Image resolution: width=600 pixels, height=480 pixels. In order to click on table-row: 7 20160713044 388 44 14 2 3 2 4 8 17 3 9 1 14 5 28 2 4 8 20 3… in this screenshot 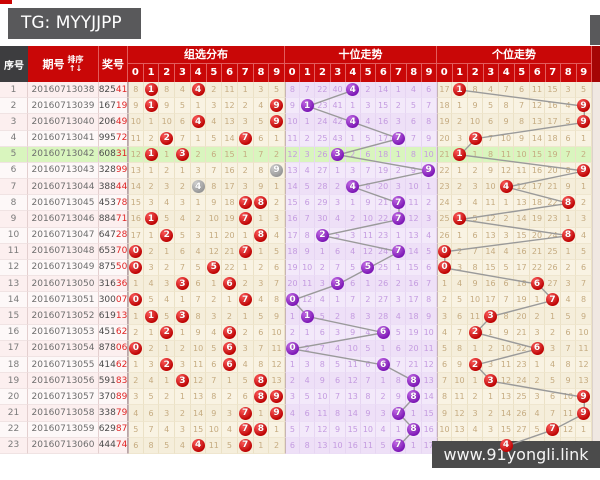, I will do `click(296, 187)`.